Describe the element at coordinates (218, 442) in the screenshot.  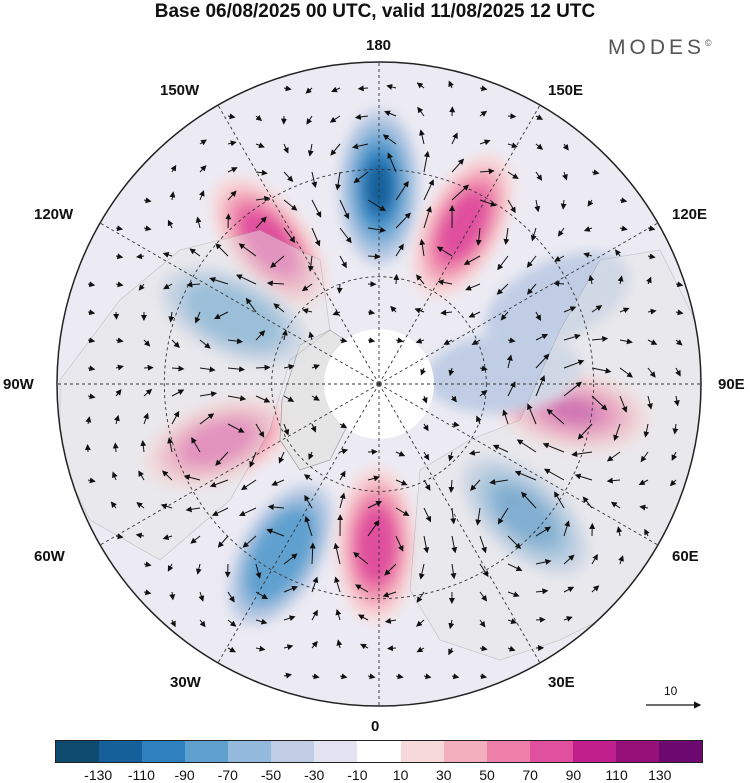
I see `positive-anomaly` at that location.